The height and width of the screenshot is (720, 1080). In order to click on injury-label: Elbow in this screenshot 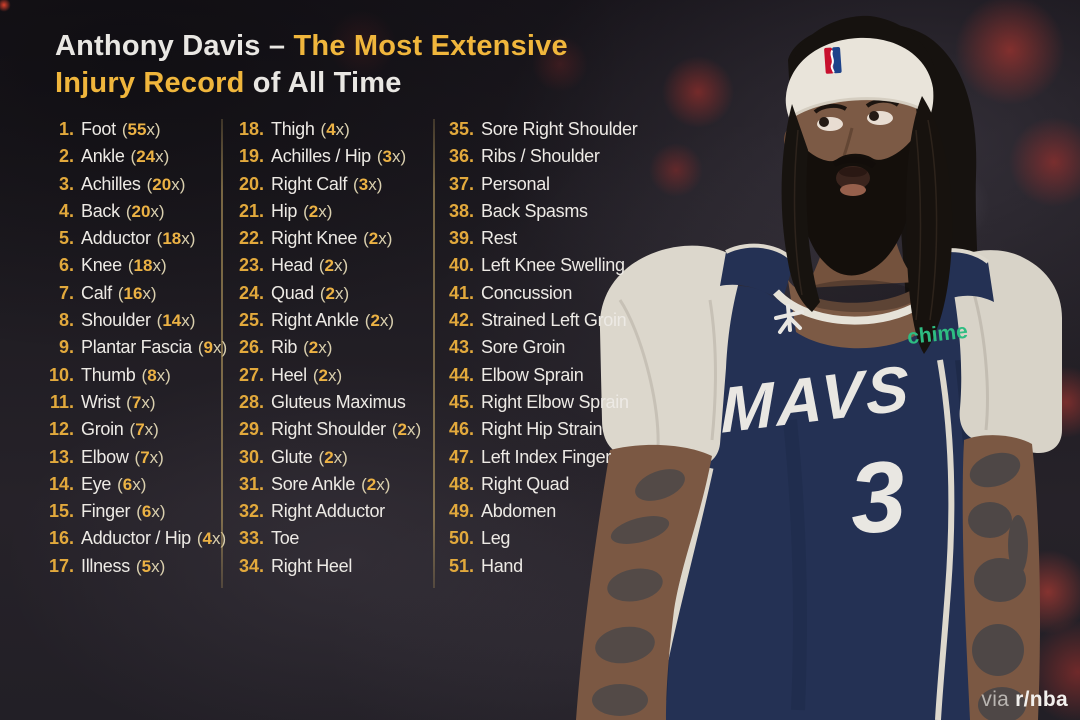, I will do `click(105, 456)`.